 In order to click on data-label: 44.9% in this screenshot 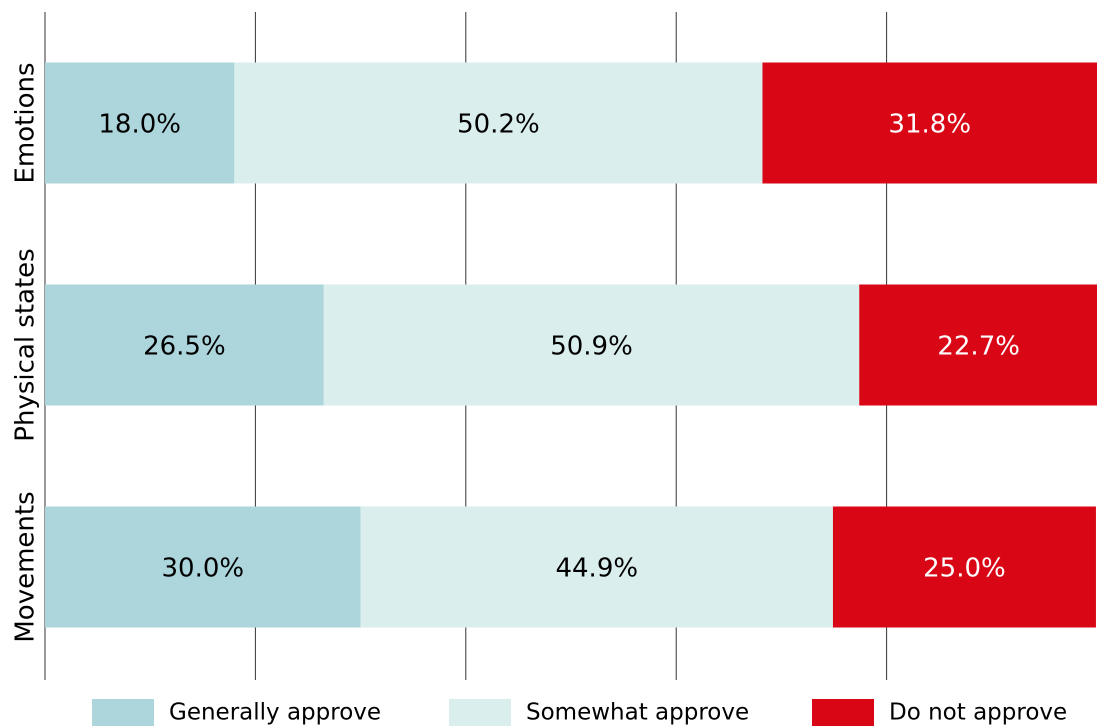, I will do `click(596, 569)`.